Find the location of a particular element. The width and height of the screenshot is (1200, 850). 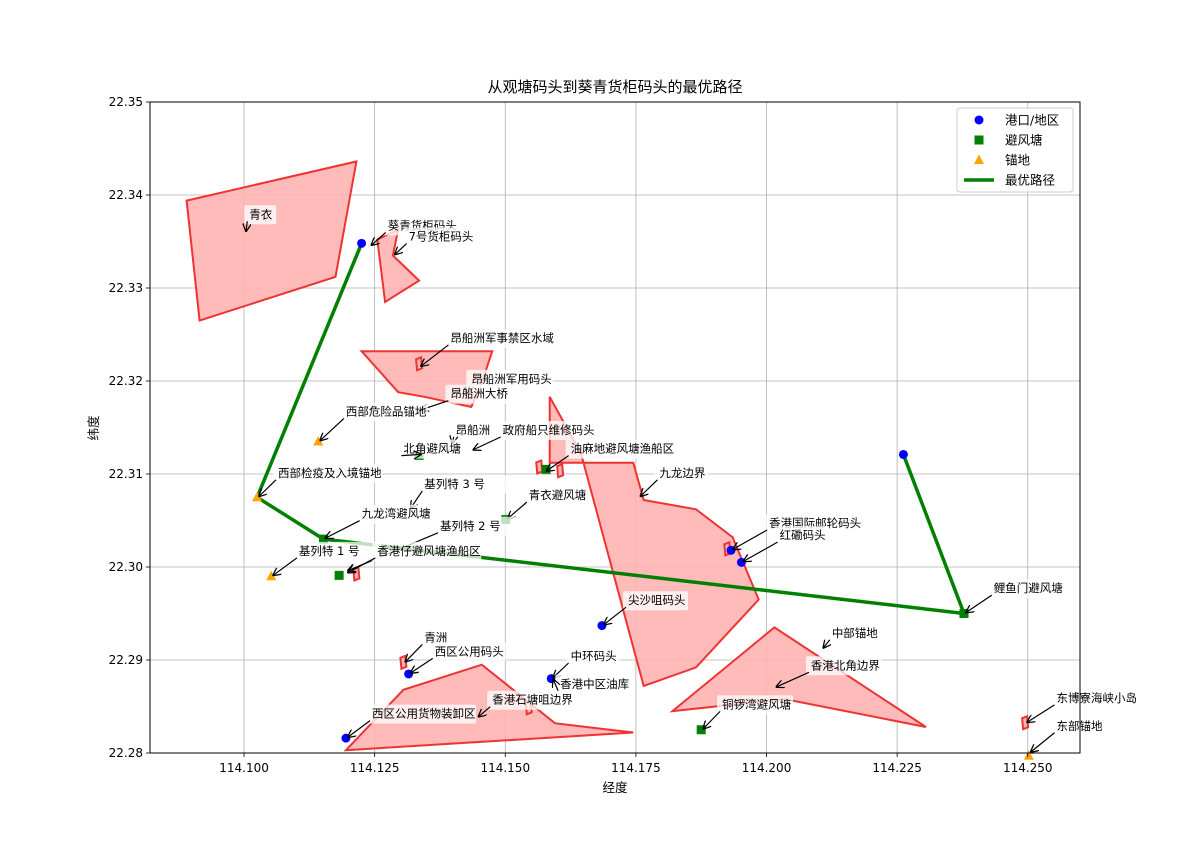

annotation-label: 昂船洲 is located at coordinates (473, 430).